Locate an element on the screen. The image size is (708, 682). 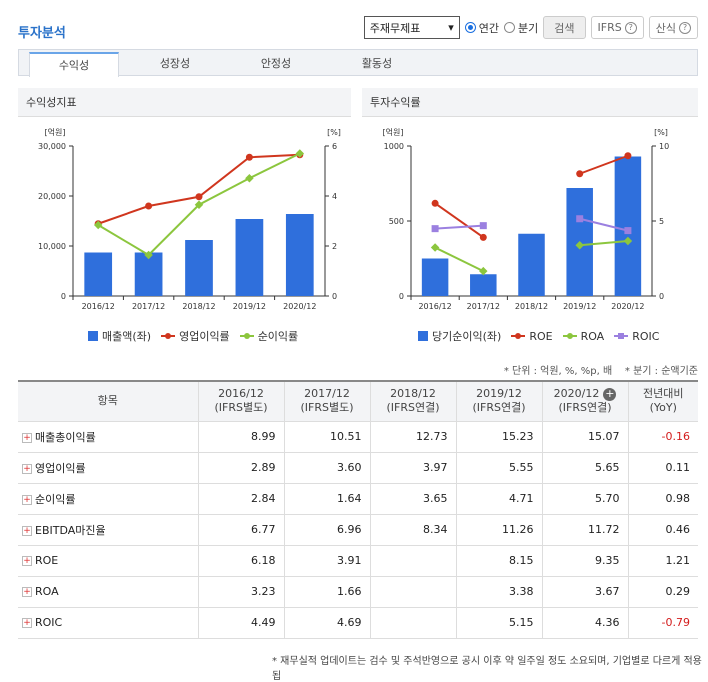
column-year: 2018/12 is located at coordinates (413, 394).